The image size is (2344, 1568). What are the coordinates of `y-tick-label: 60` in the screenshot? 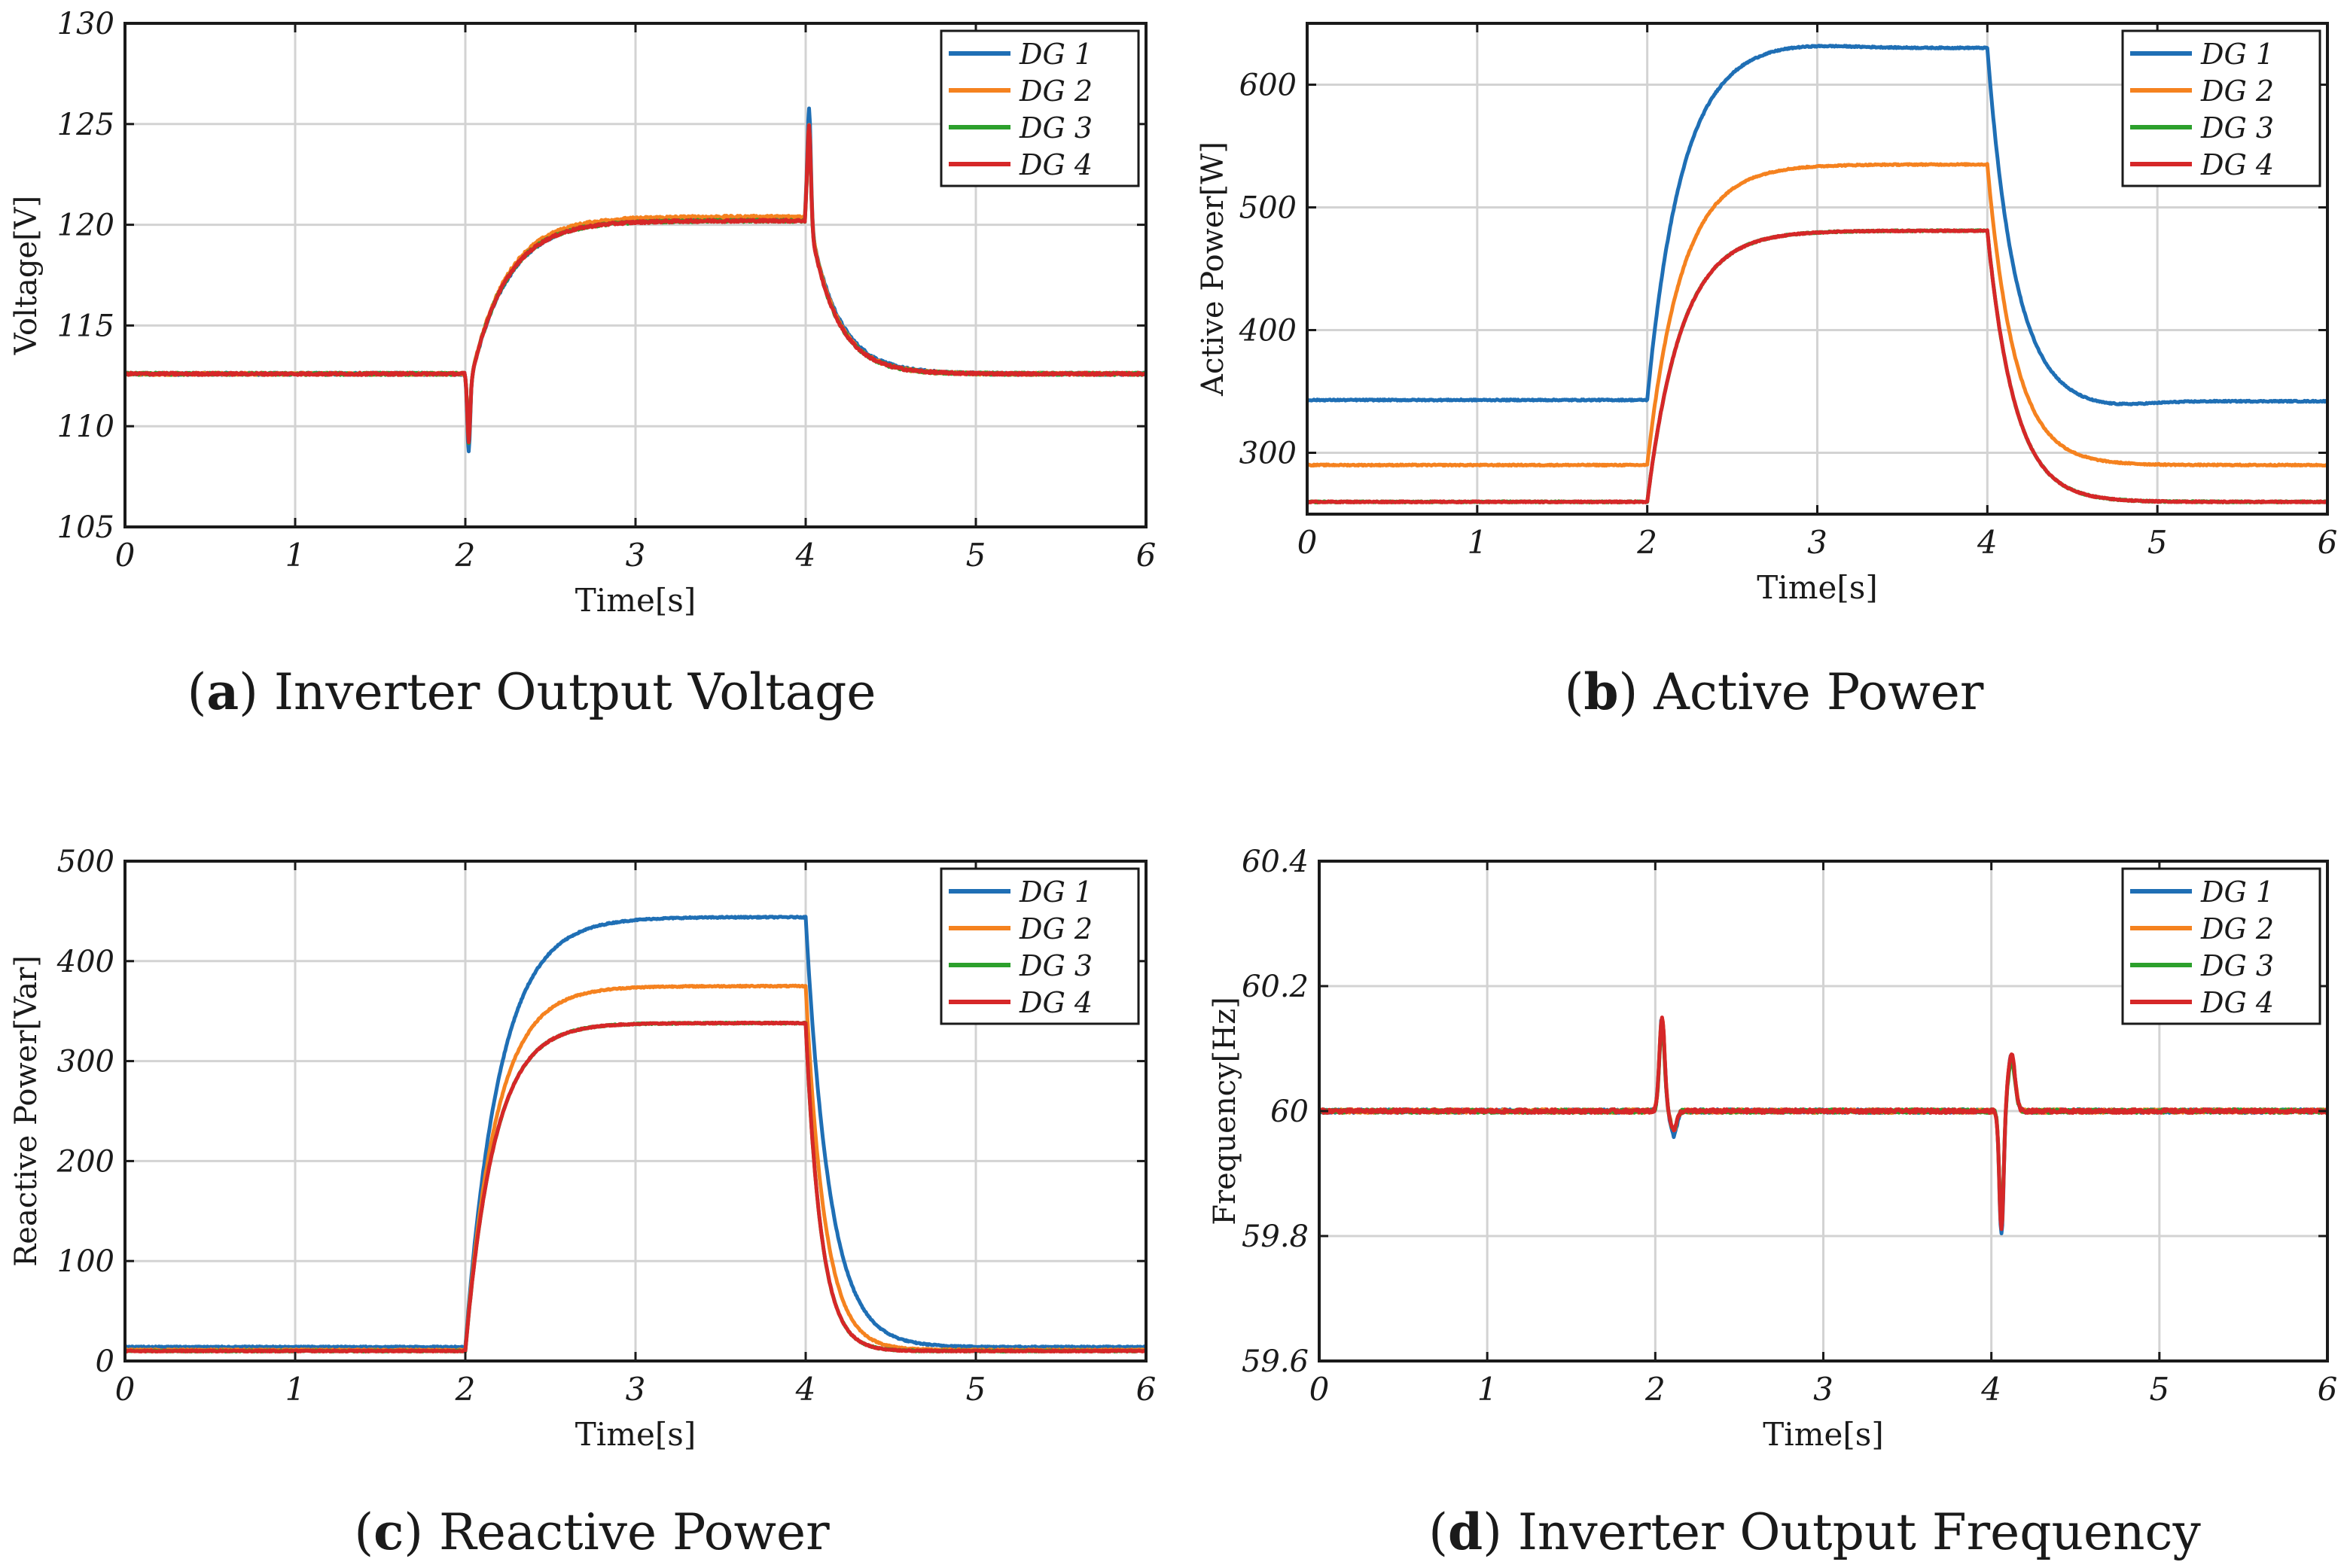 It's located at (1290, 1112).